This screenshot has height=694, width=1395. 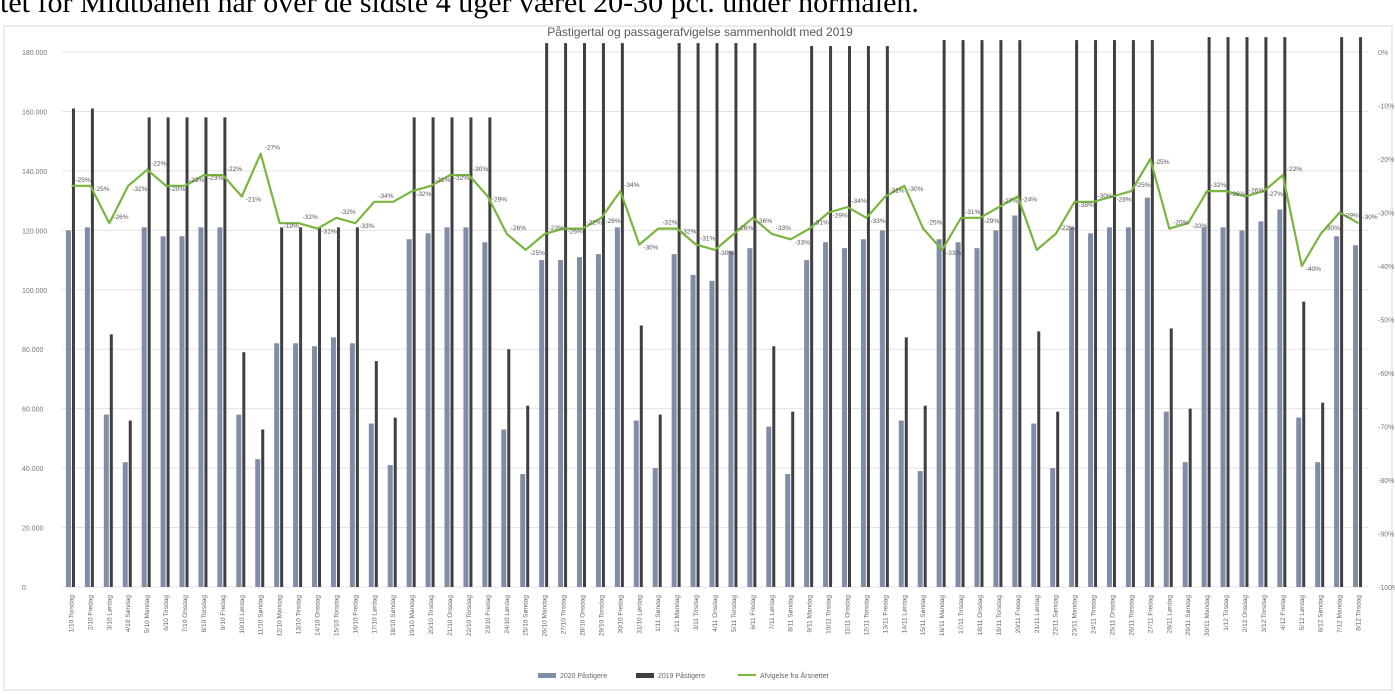 What do you see at coordinates (1294, 169) in the screenshot?
I see `deviation-data-label: -22%` at bounding box center [1294, 169].